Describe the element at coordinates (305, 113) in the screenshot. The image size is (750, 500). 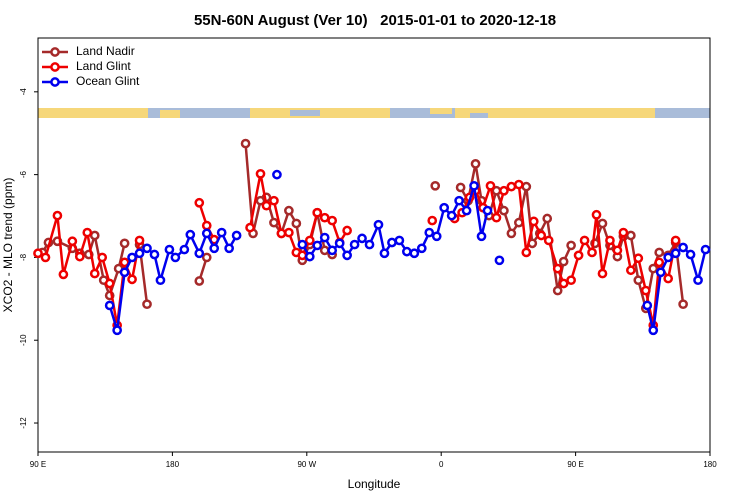
I see `map-ocean` at that location.